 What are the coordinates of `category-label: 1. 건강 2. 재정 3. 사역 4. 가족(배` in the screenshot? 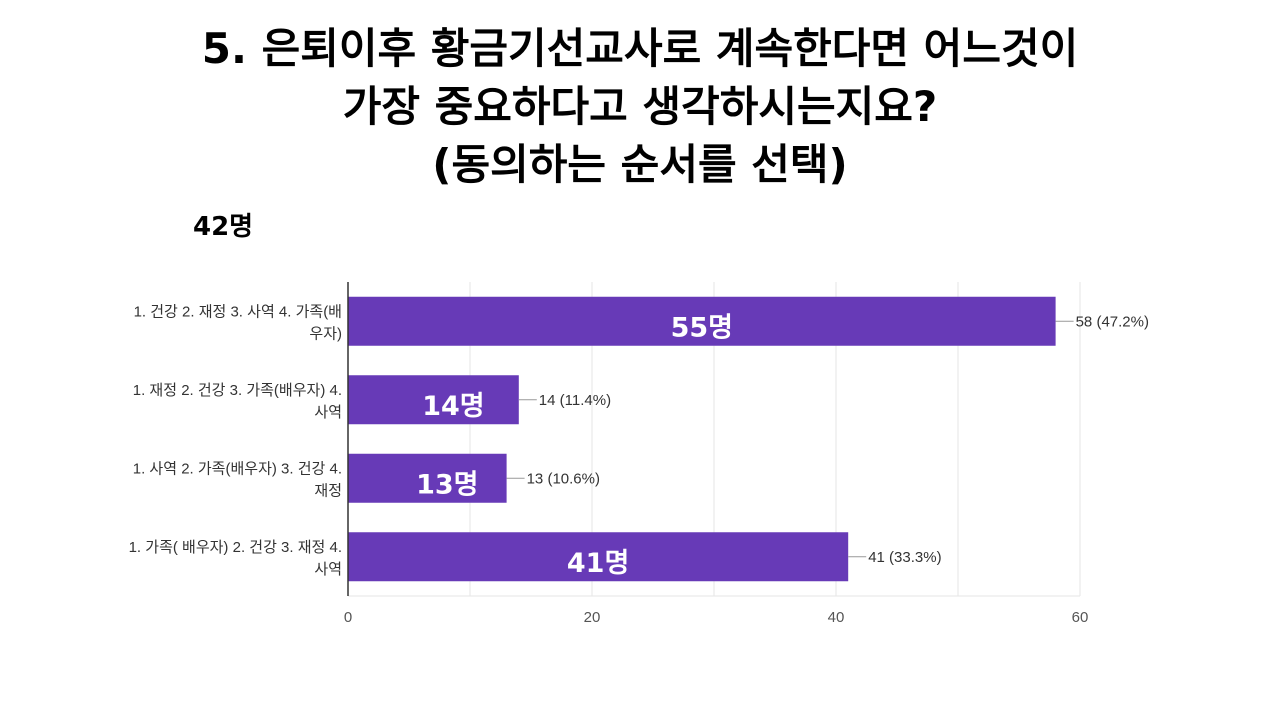 It's located at (238, 311).